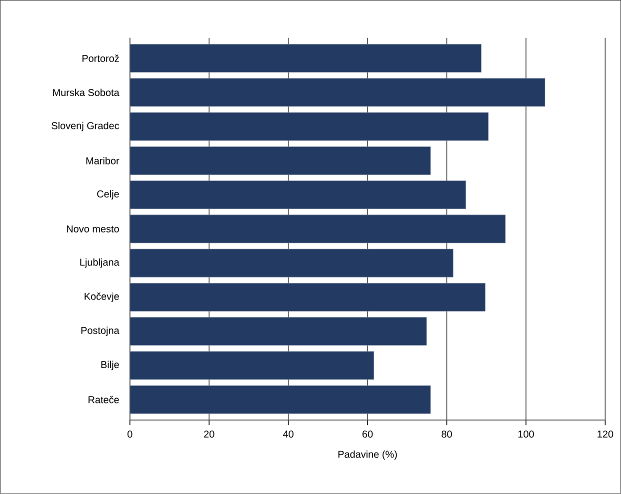 Image resolution: width=621 pixels, height=494 pixels. Describe the element at coordinates (110, 365) in the screenshot. I see `y-tick-label: Bilje` at that location.